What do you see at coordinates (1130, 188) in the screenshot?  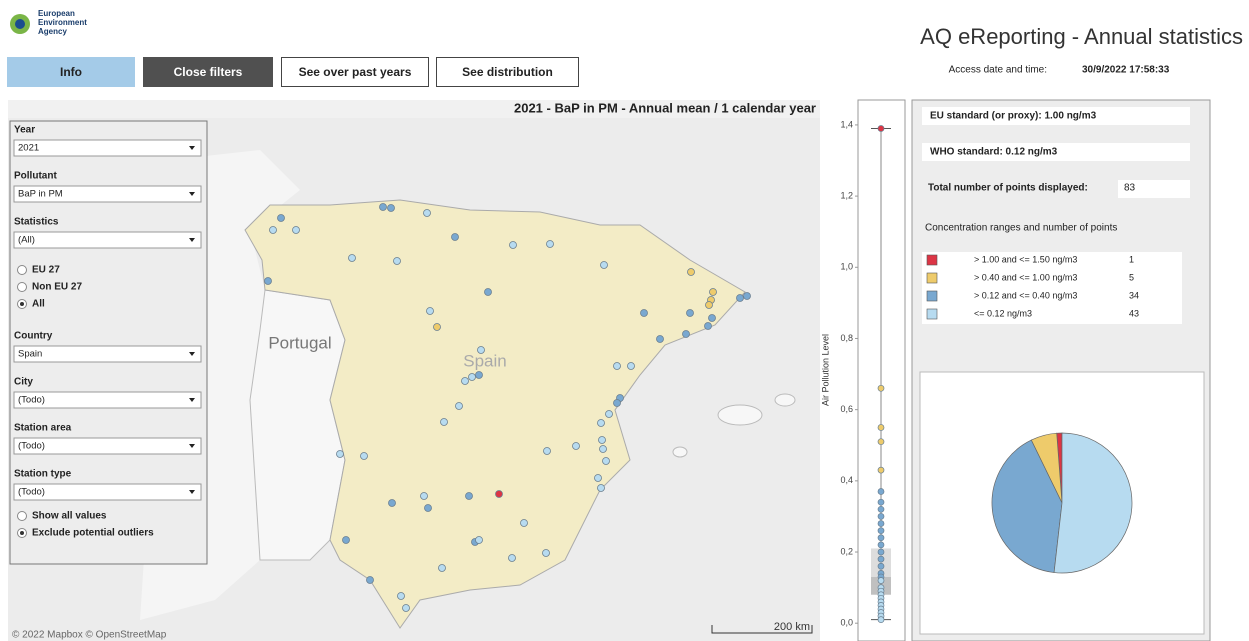 I see `total-value: 83` at bounding box center [1130, 188].